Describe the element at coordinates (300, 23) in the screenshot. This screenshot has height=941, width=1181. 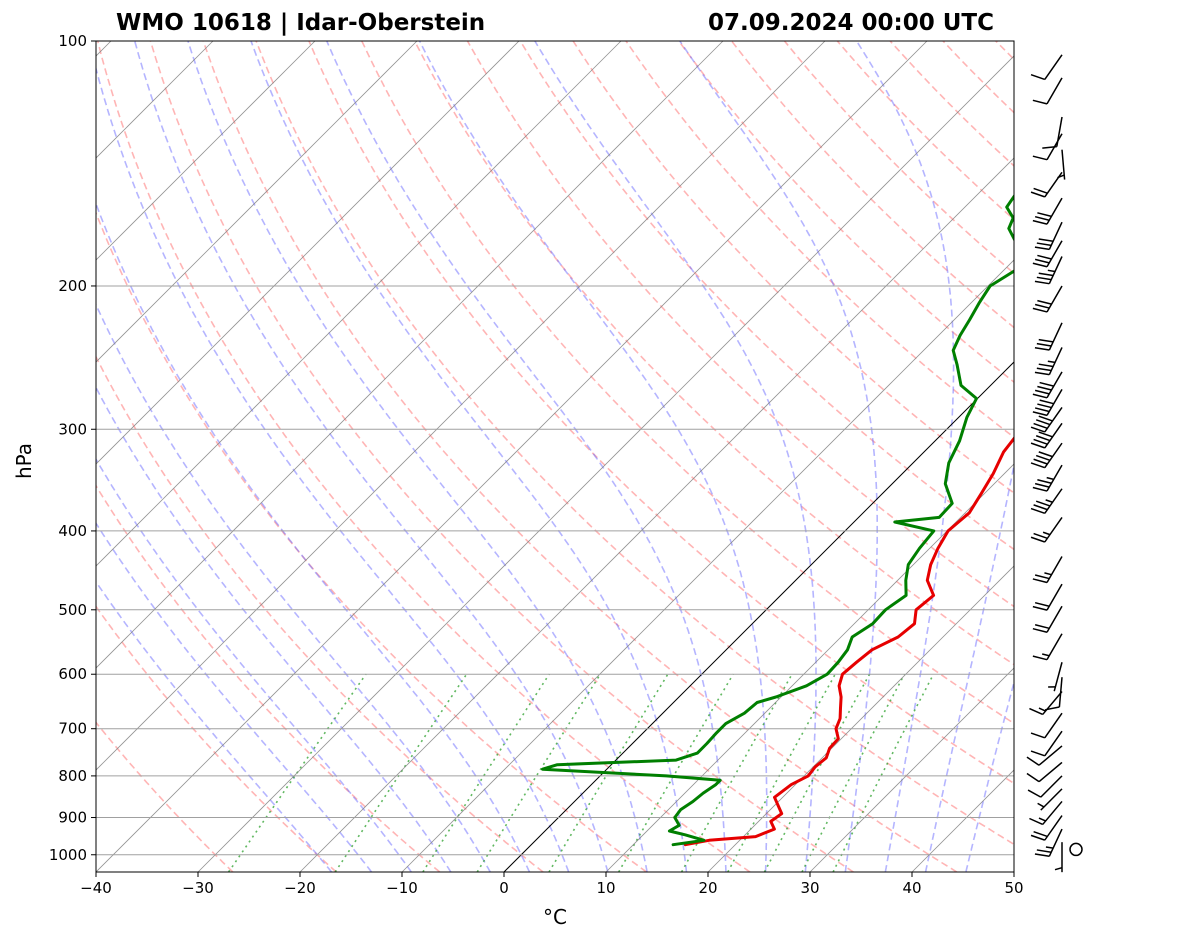
I see `station-title: WMO 10618 | Idar-Oberstein` at that location.